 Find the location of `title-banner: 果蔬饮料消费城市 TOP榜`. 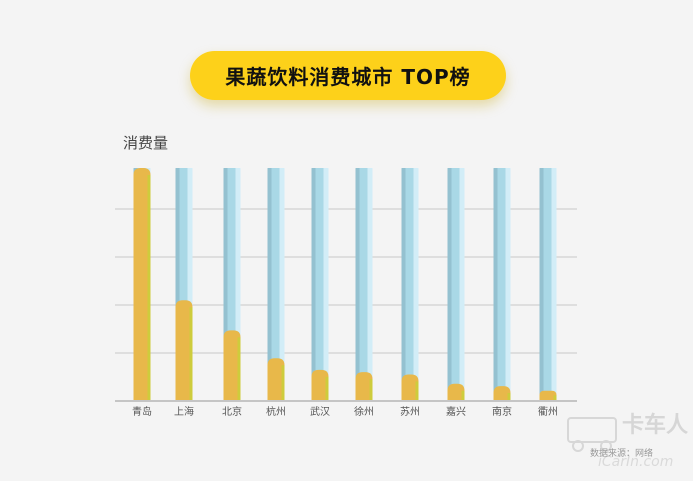

title-banner: 果蔬饮料消费城市 TOP榜 is located at coordinates (348, 75).